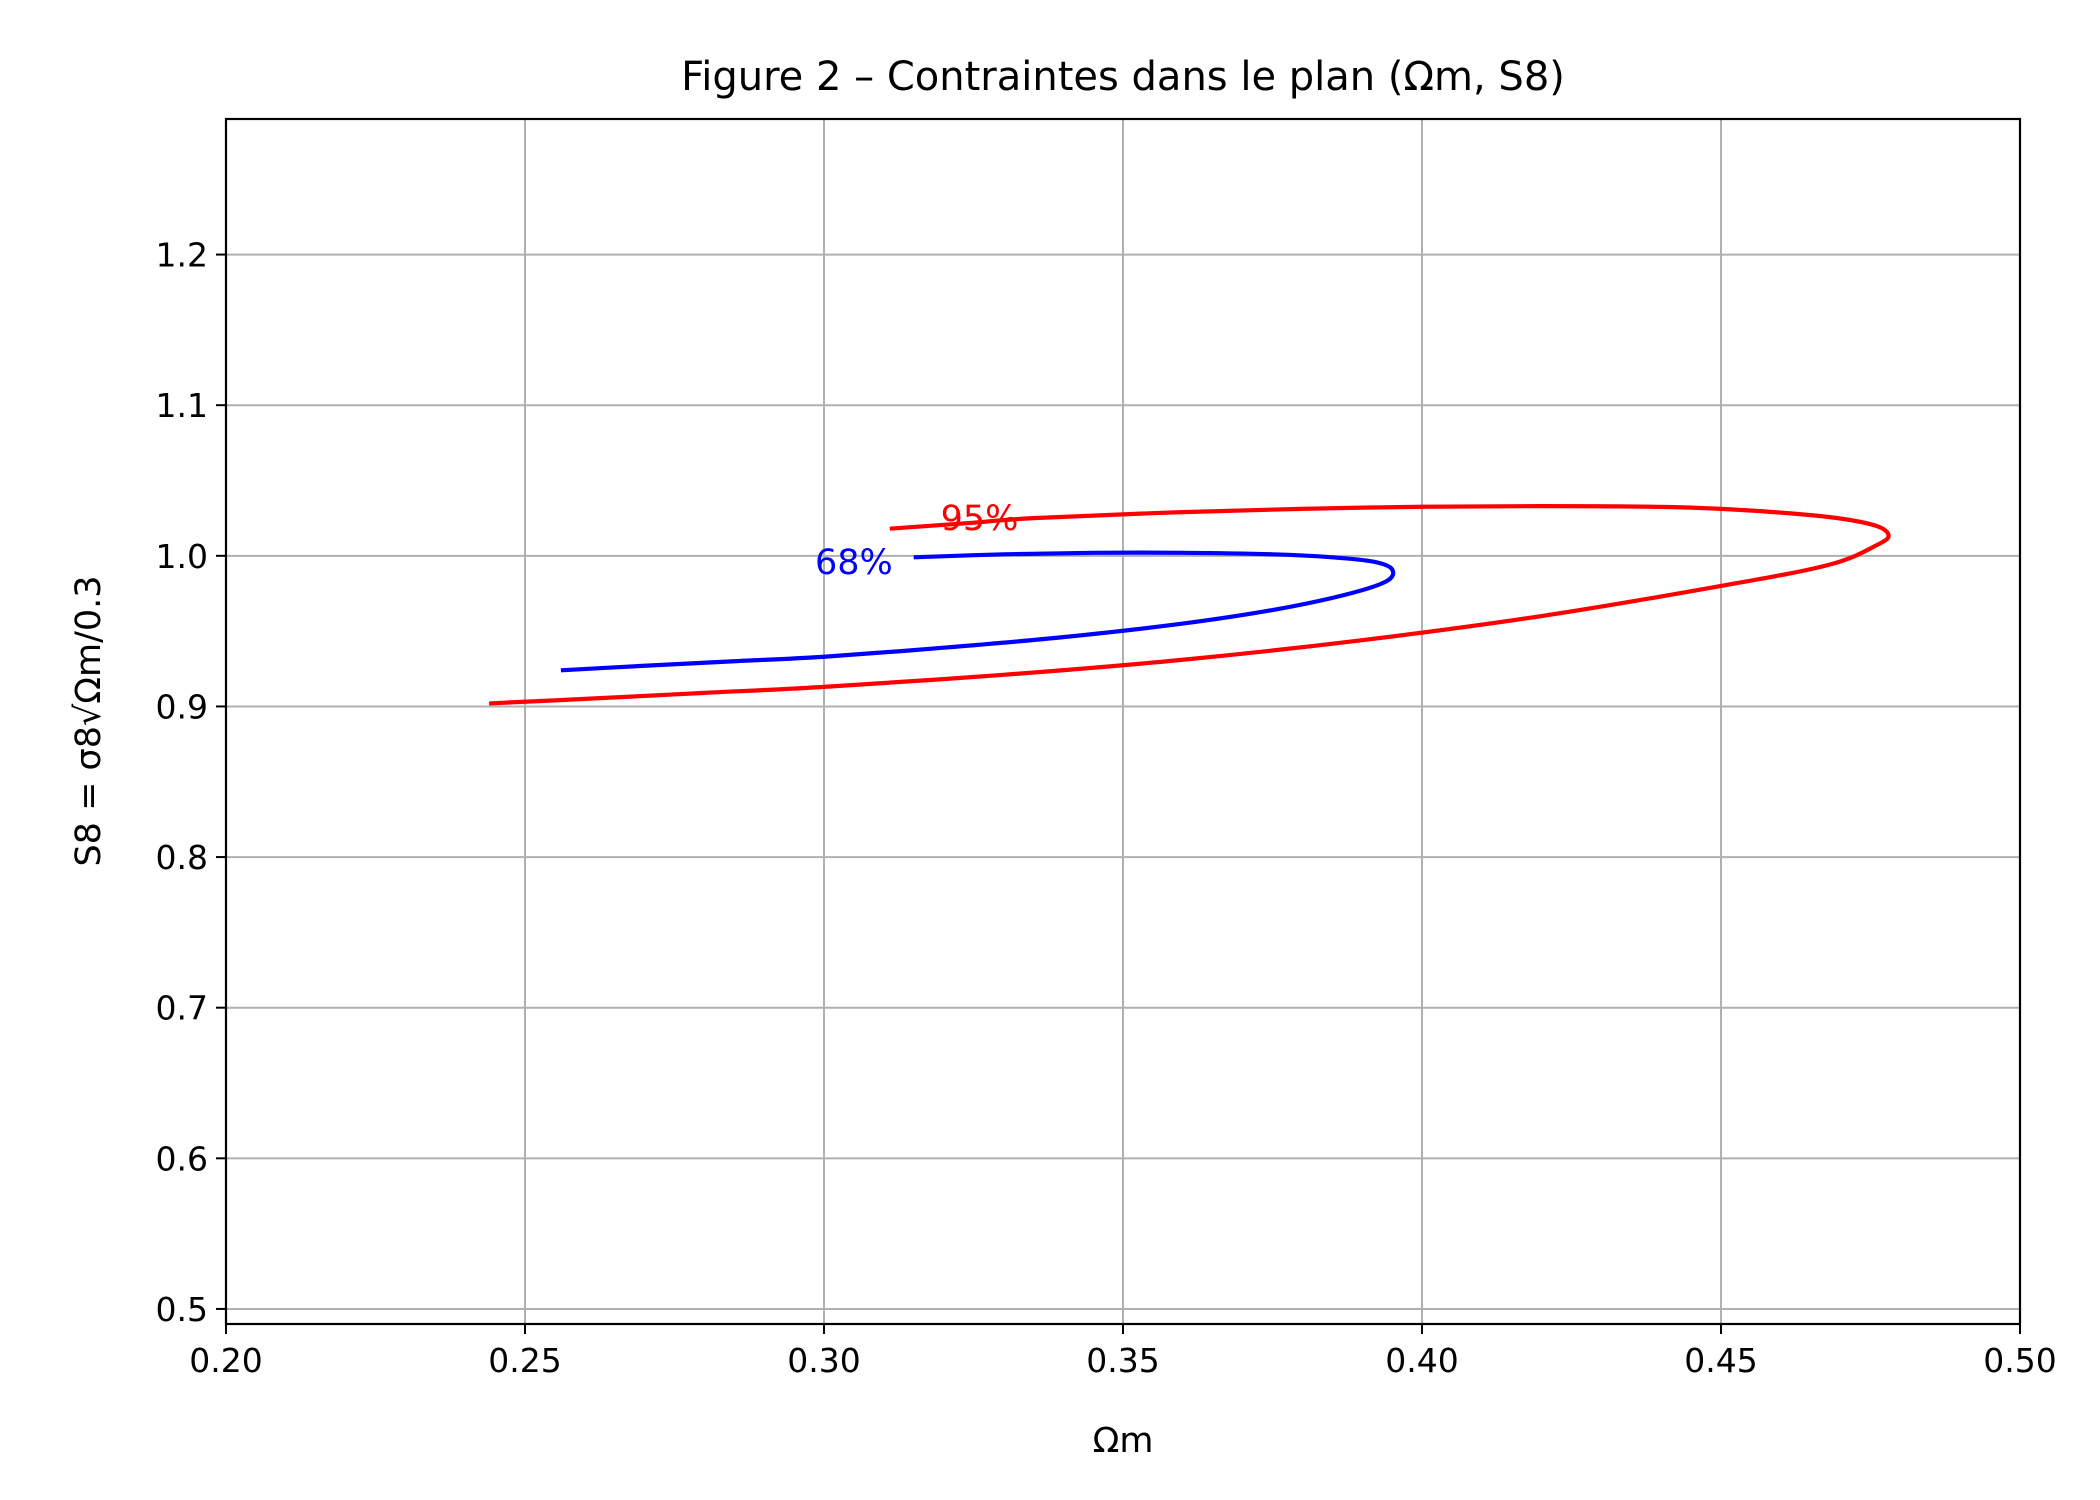 This screenshot has width=2100, height=1500. I want to click on y-tick-label: 0.9, so click(182, 706).